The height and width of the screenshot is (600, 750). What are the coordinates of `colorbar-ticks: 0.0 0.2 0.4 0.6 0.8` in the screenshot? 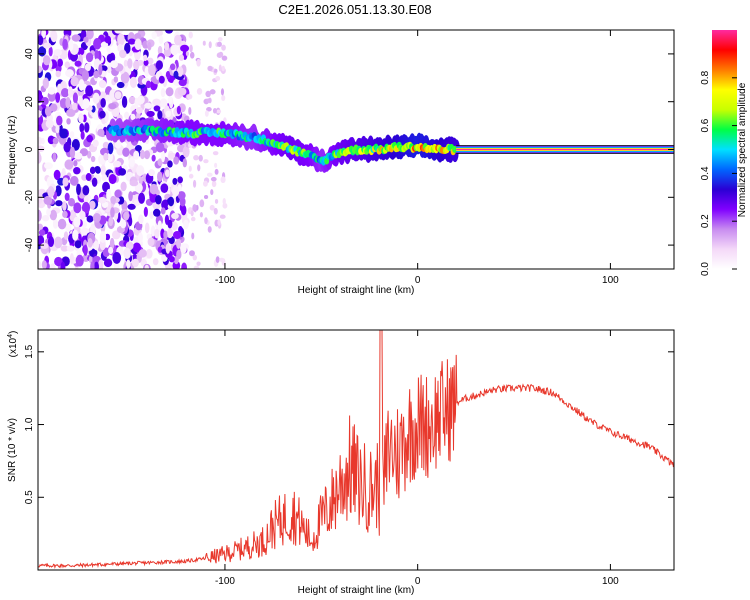 It's located at (718, 173).